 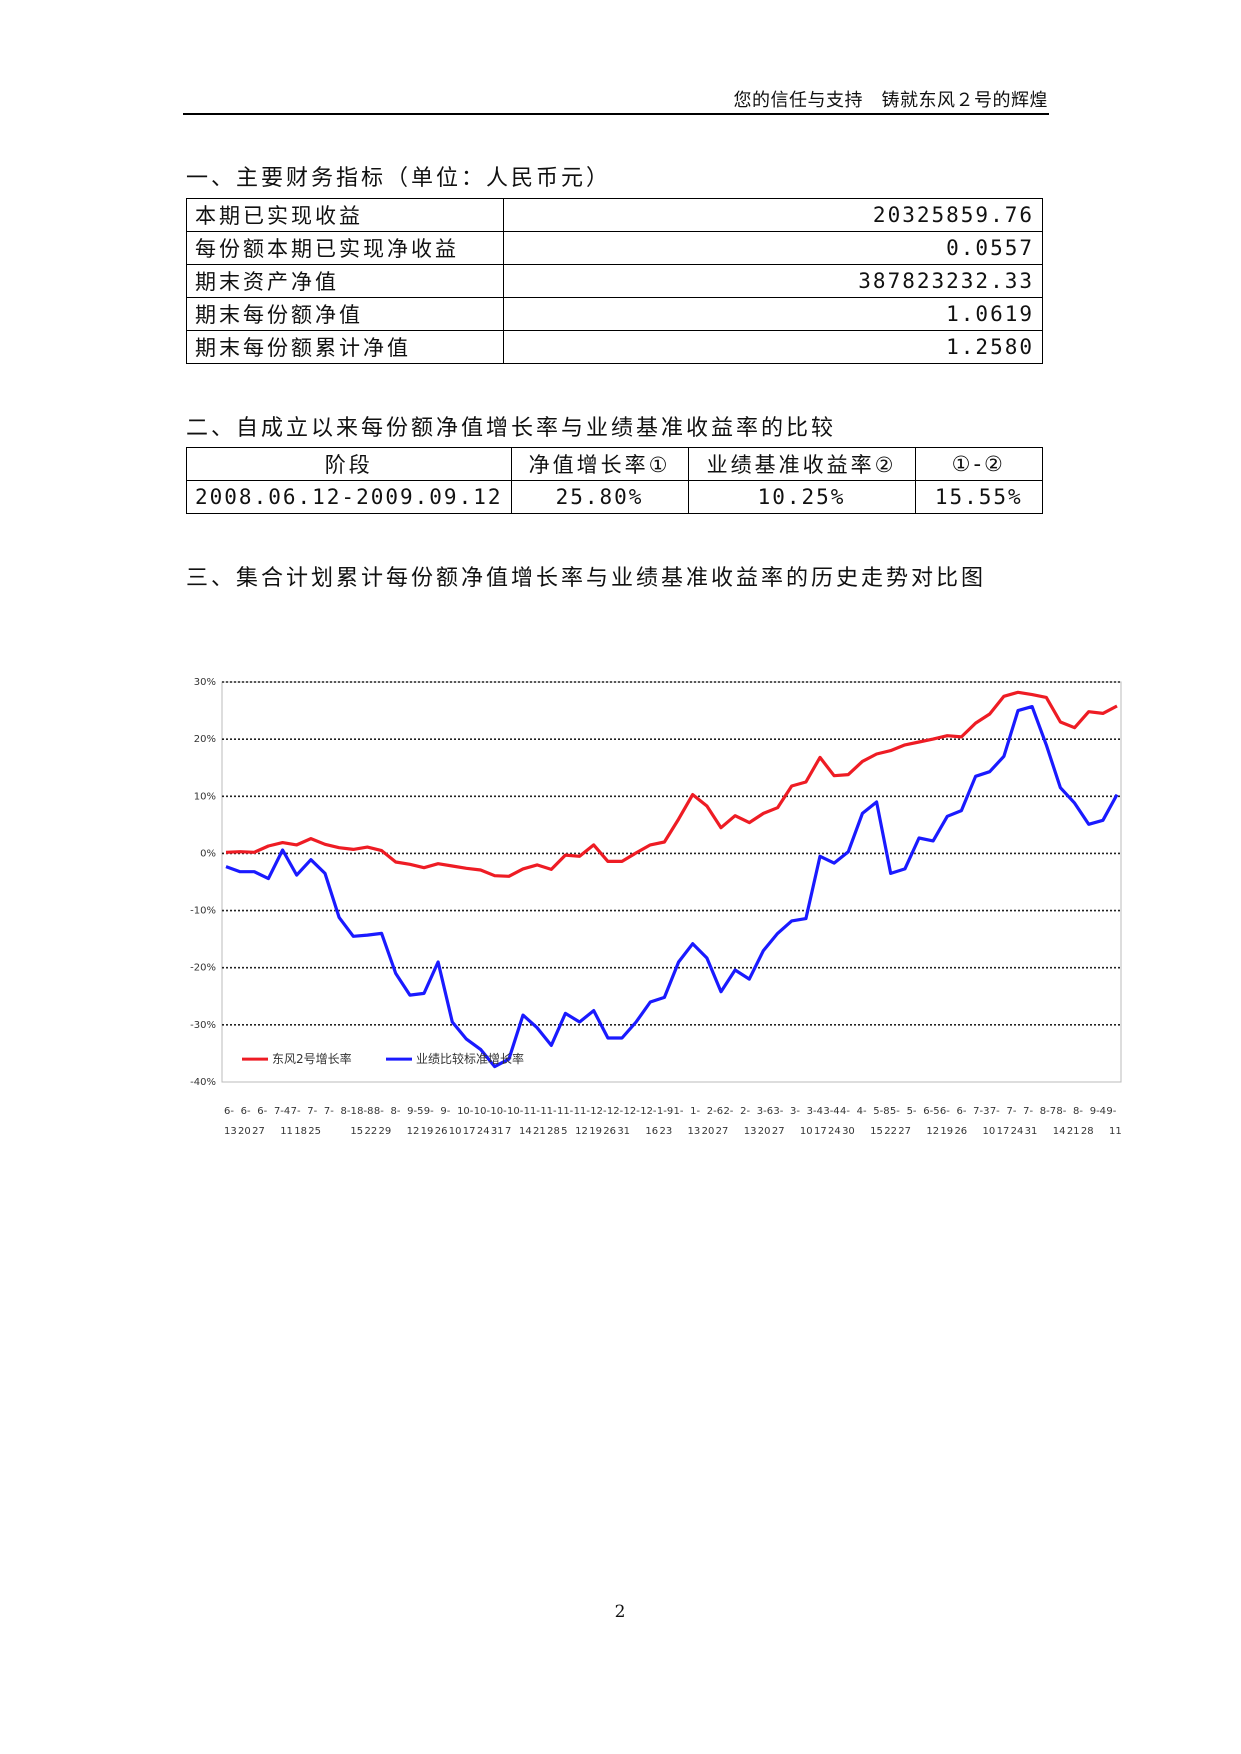 I want to click on x-tick-label: 1-, so click(x=695, y=1111).